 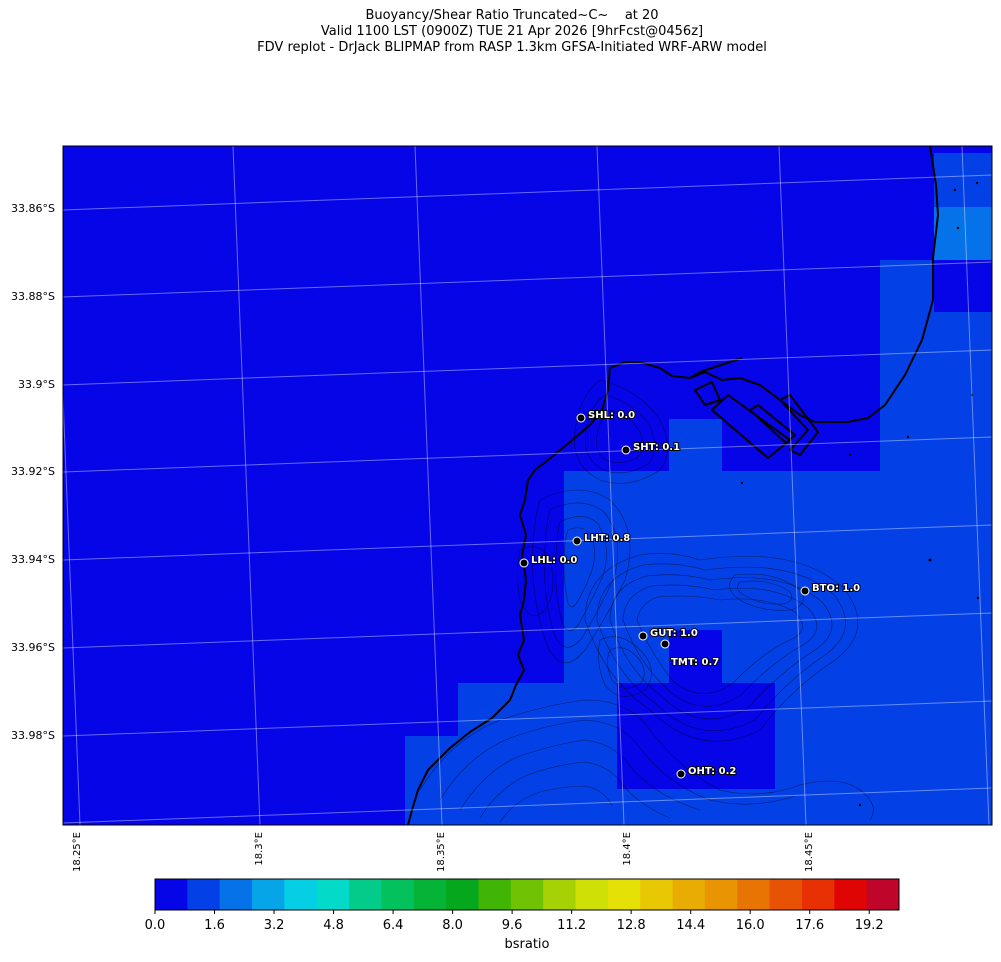 I want to click on colorbar-title: bsratio, so click(x=527, y=944).